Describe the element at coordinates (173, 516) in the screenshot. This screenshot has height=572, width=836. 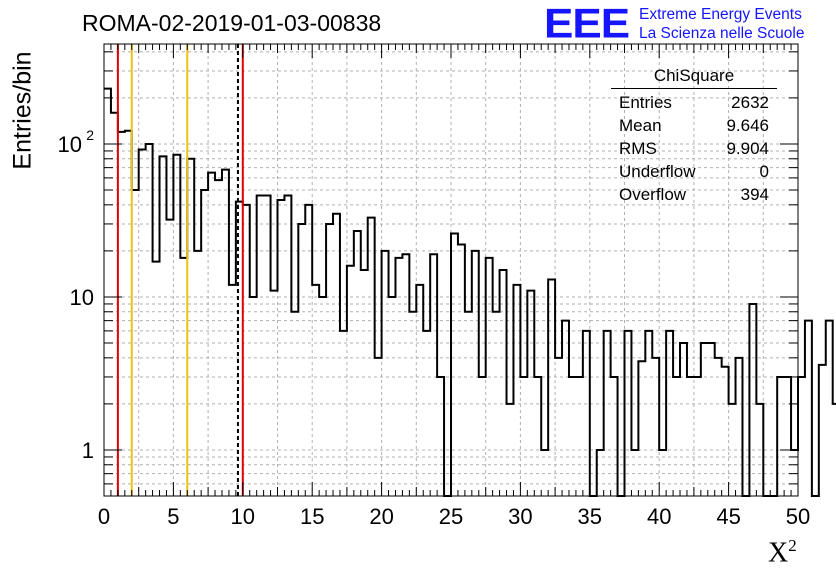
I see `x-tick-label: 5` at that location.